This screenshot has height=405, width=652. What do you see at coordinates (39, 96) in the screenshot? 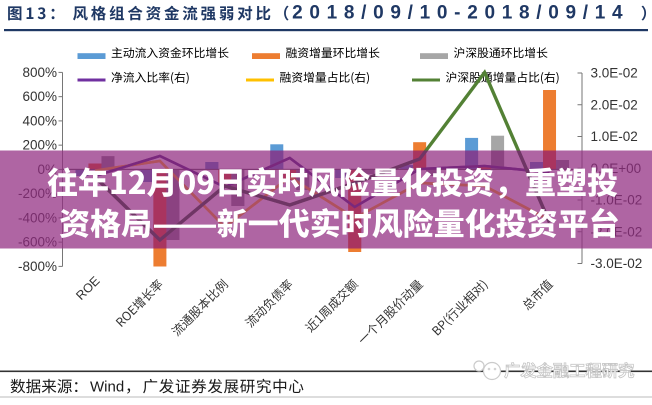
I see `svg-text: 600%` at bounding box center [39, 96].